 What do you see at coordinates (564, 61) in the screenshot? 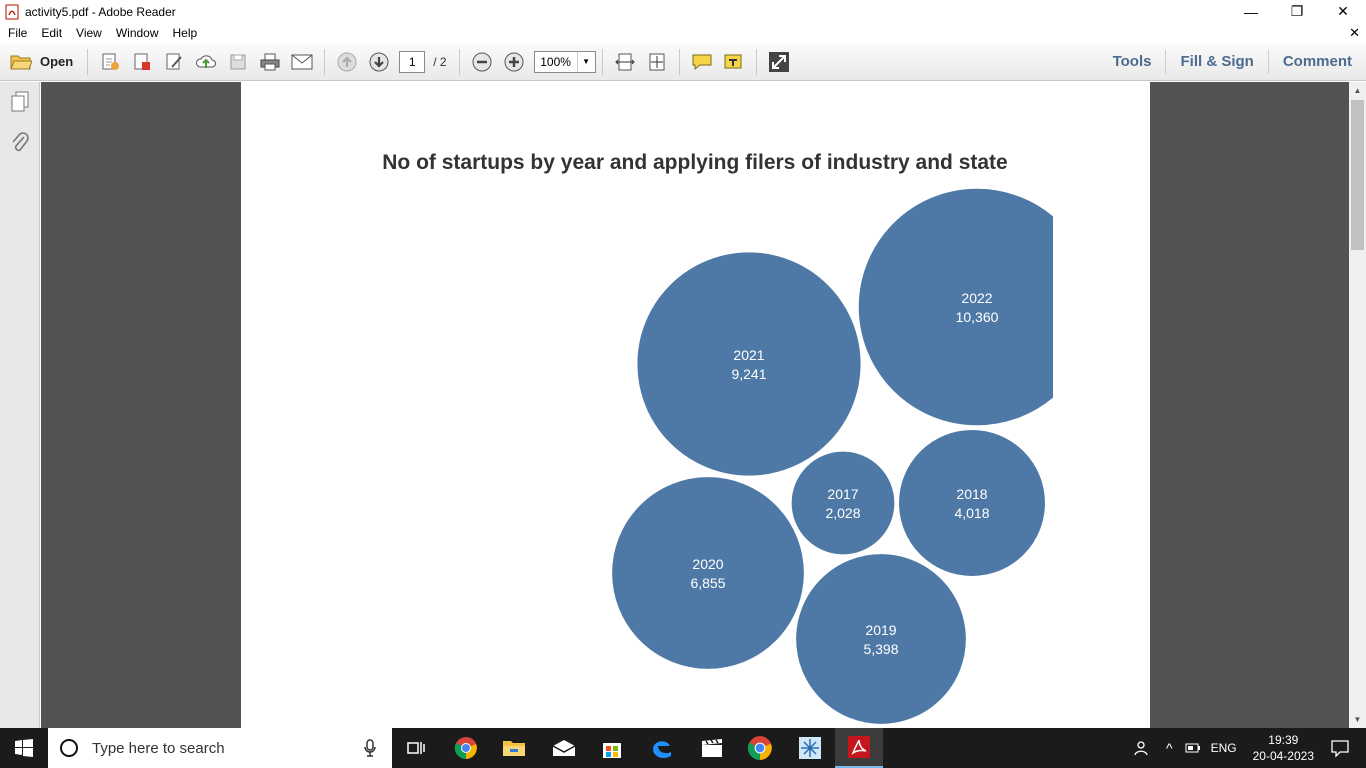
I see `zoom-select: 100% ▼` at bounding box center [564, 61].